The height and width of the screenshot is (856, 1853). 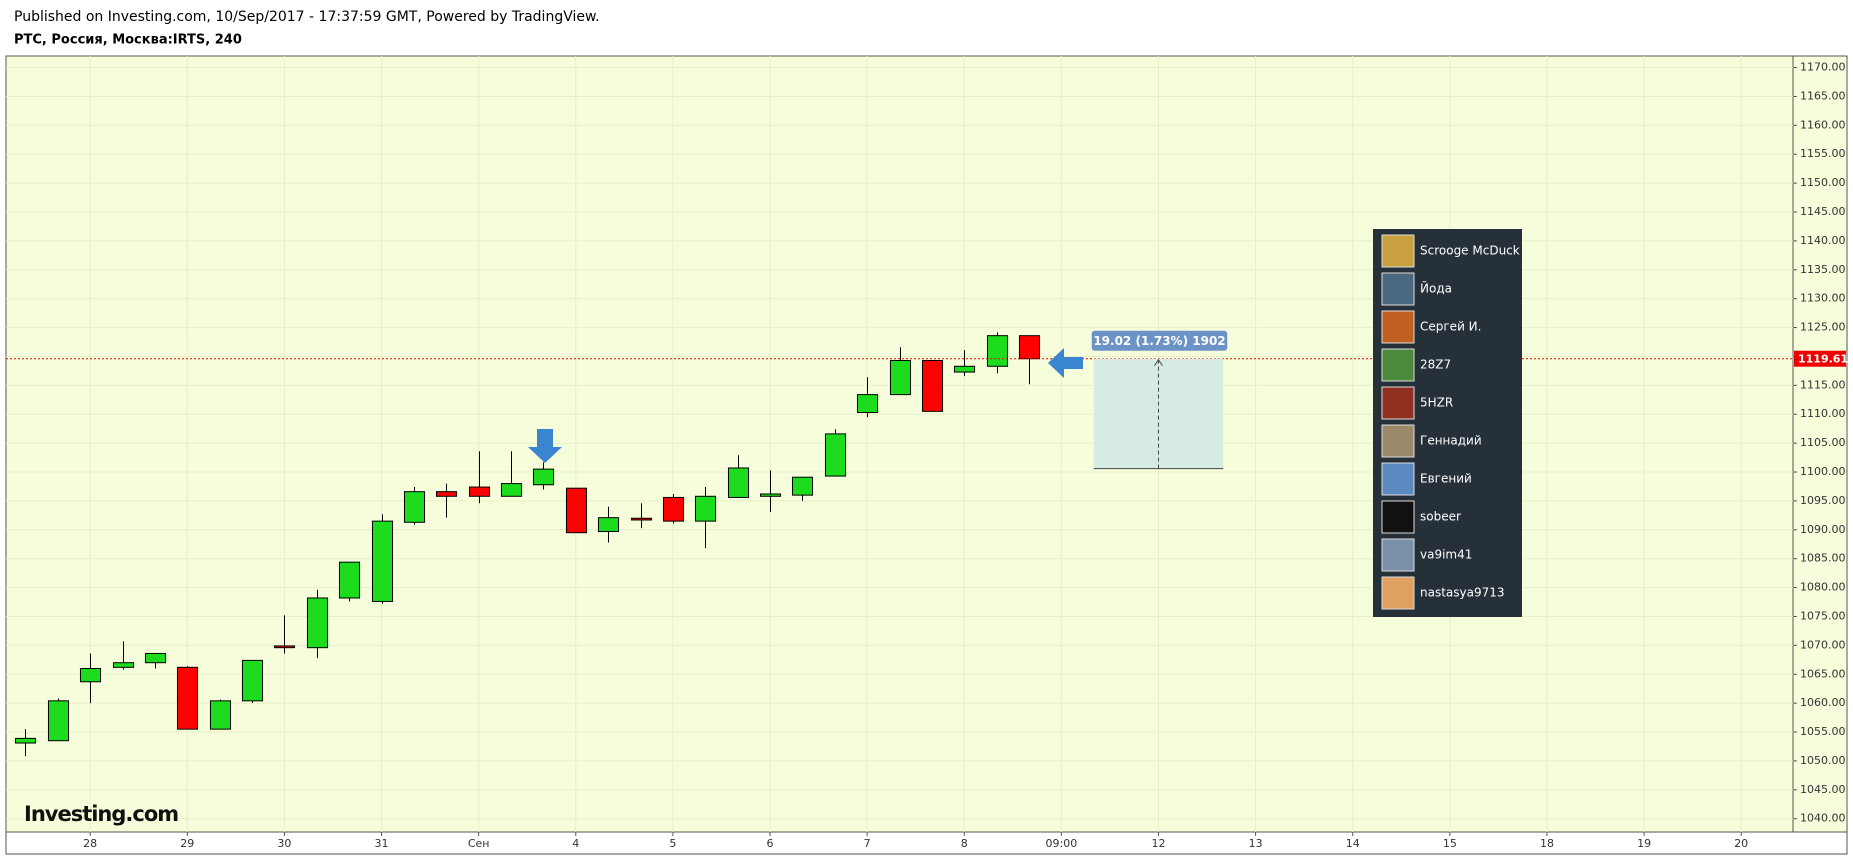 I want to click on user-name: Геннадий, so click(x=1451, y=441).